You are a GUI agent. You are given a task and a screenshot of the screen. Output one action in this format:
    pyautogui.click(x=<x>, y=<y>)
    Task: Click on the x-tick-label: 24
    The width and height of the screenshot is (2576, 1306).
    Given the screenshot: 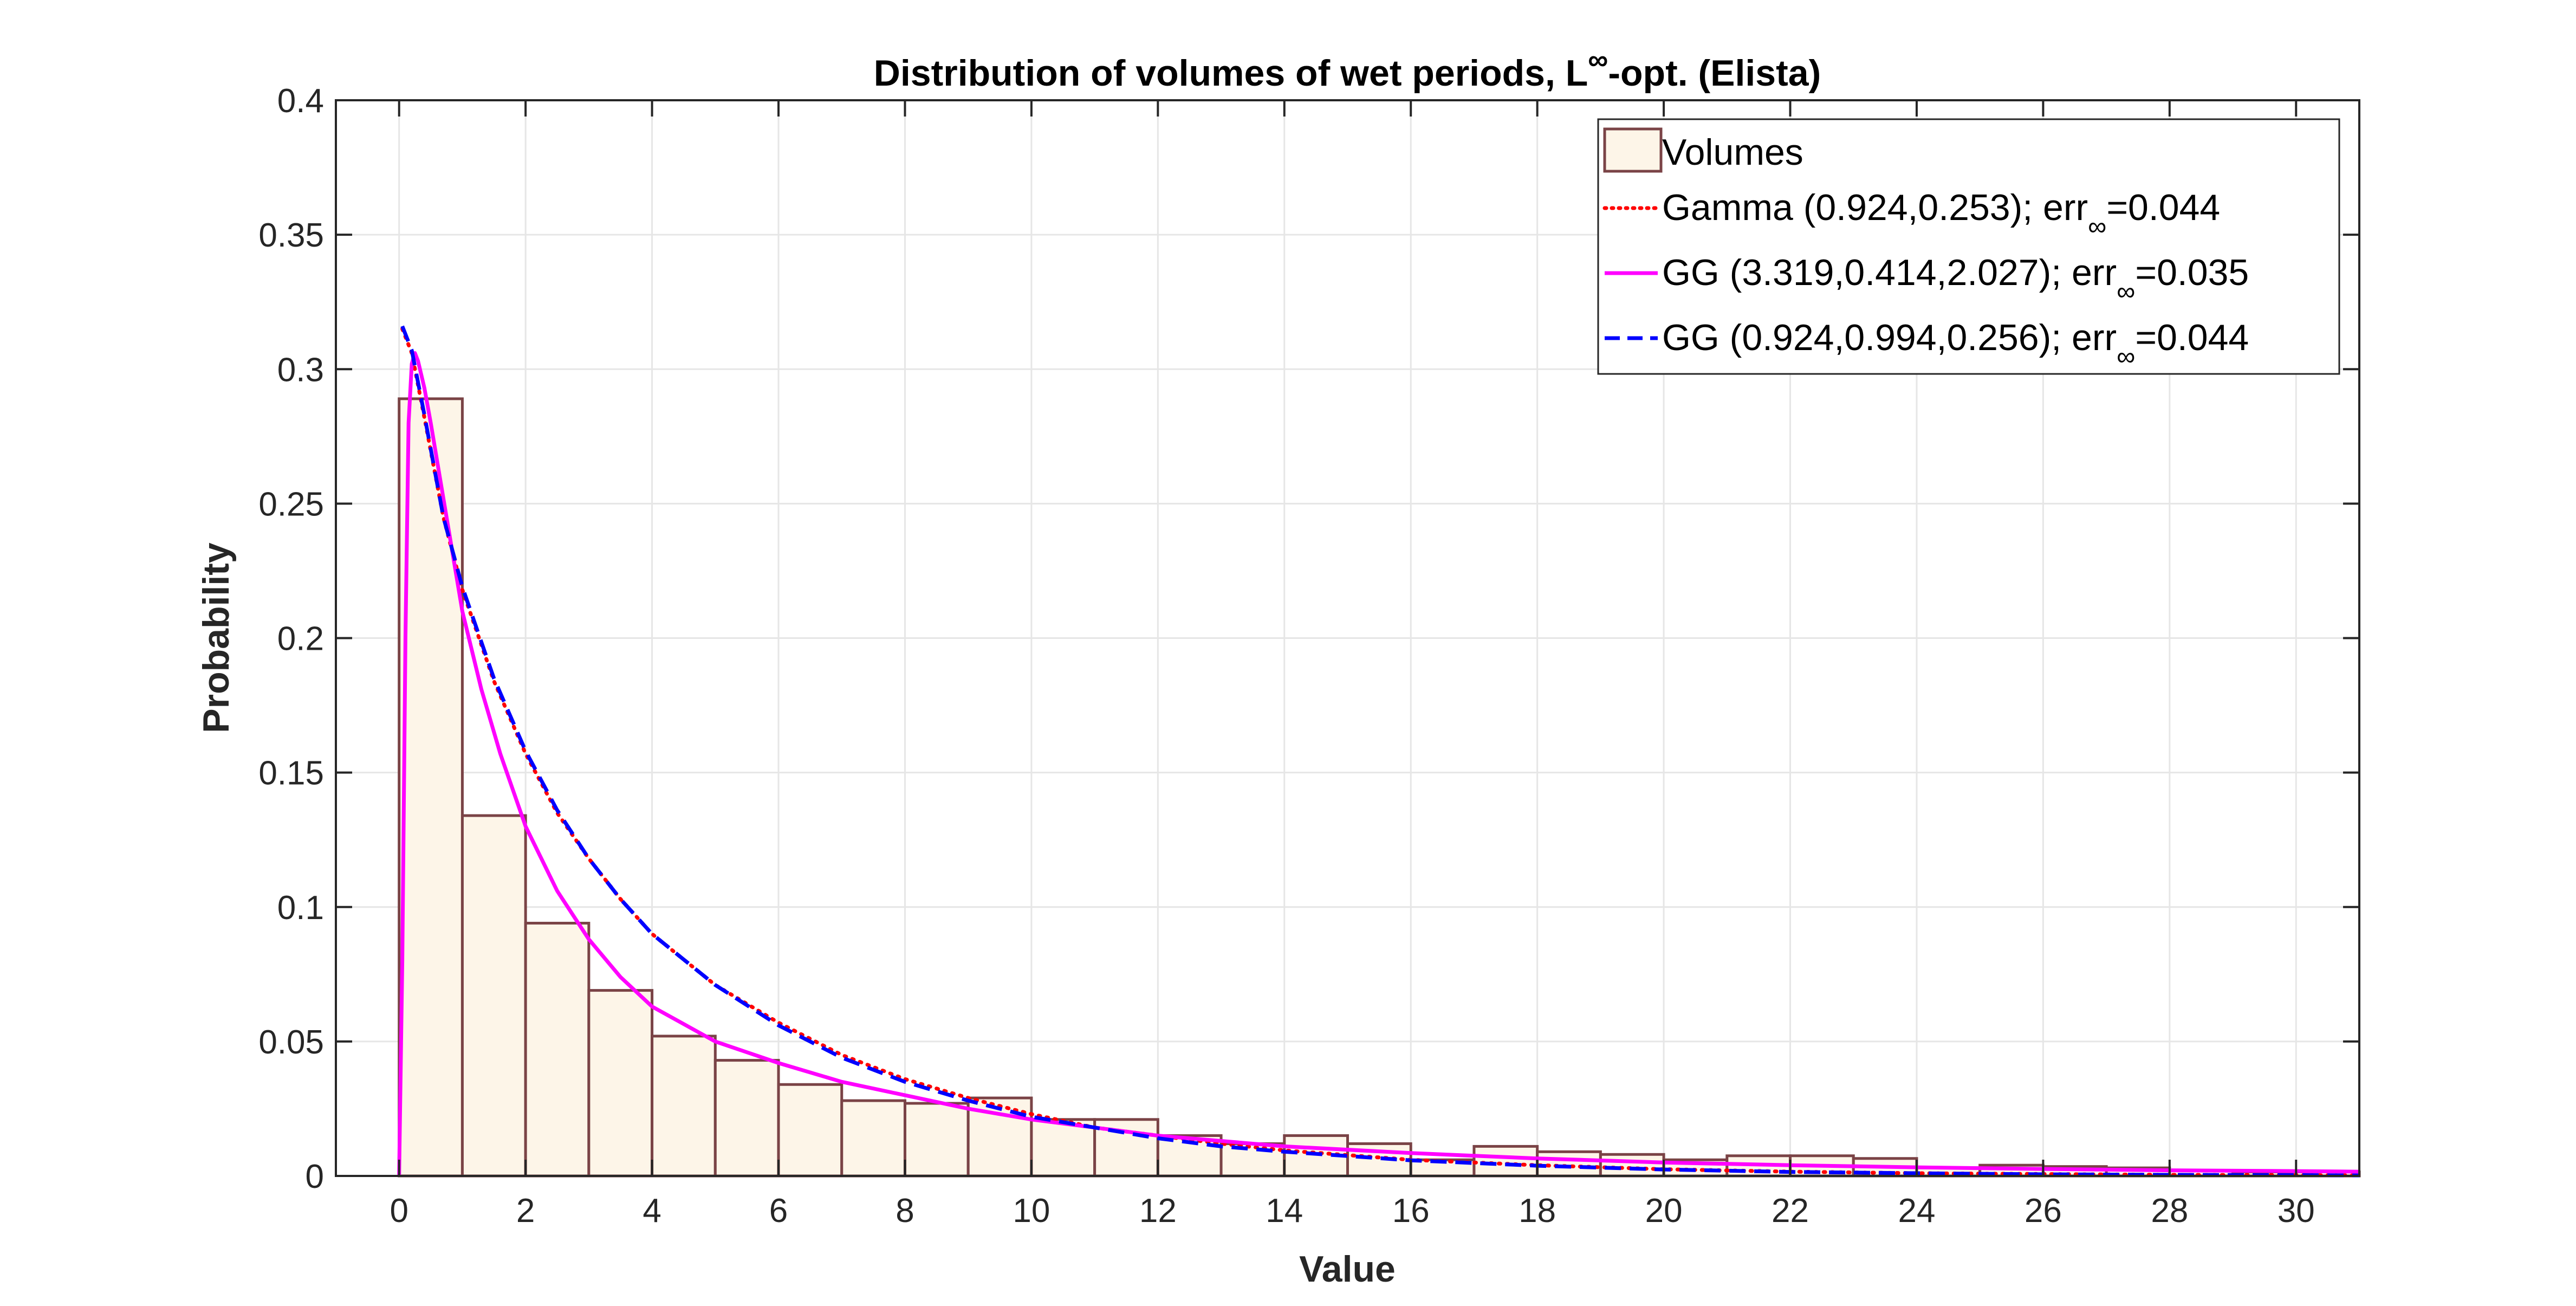 What is the action you would take?
    pyautogui.click(x=1916, y=1211)
    